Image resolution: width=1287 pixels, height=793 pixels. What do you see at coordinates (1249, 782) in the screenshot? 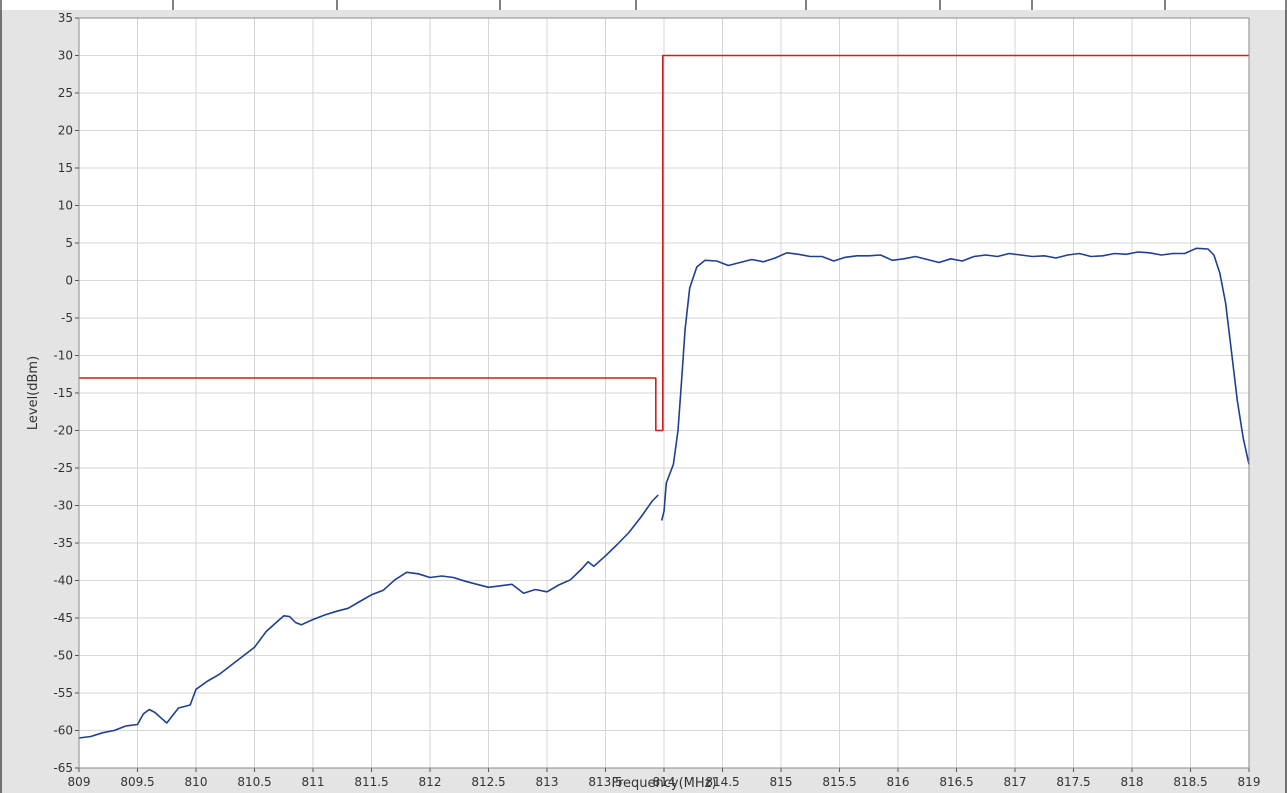
I see `x-tick-label: 819` at bounding box center [1249, 782].